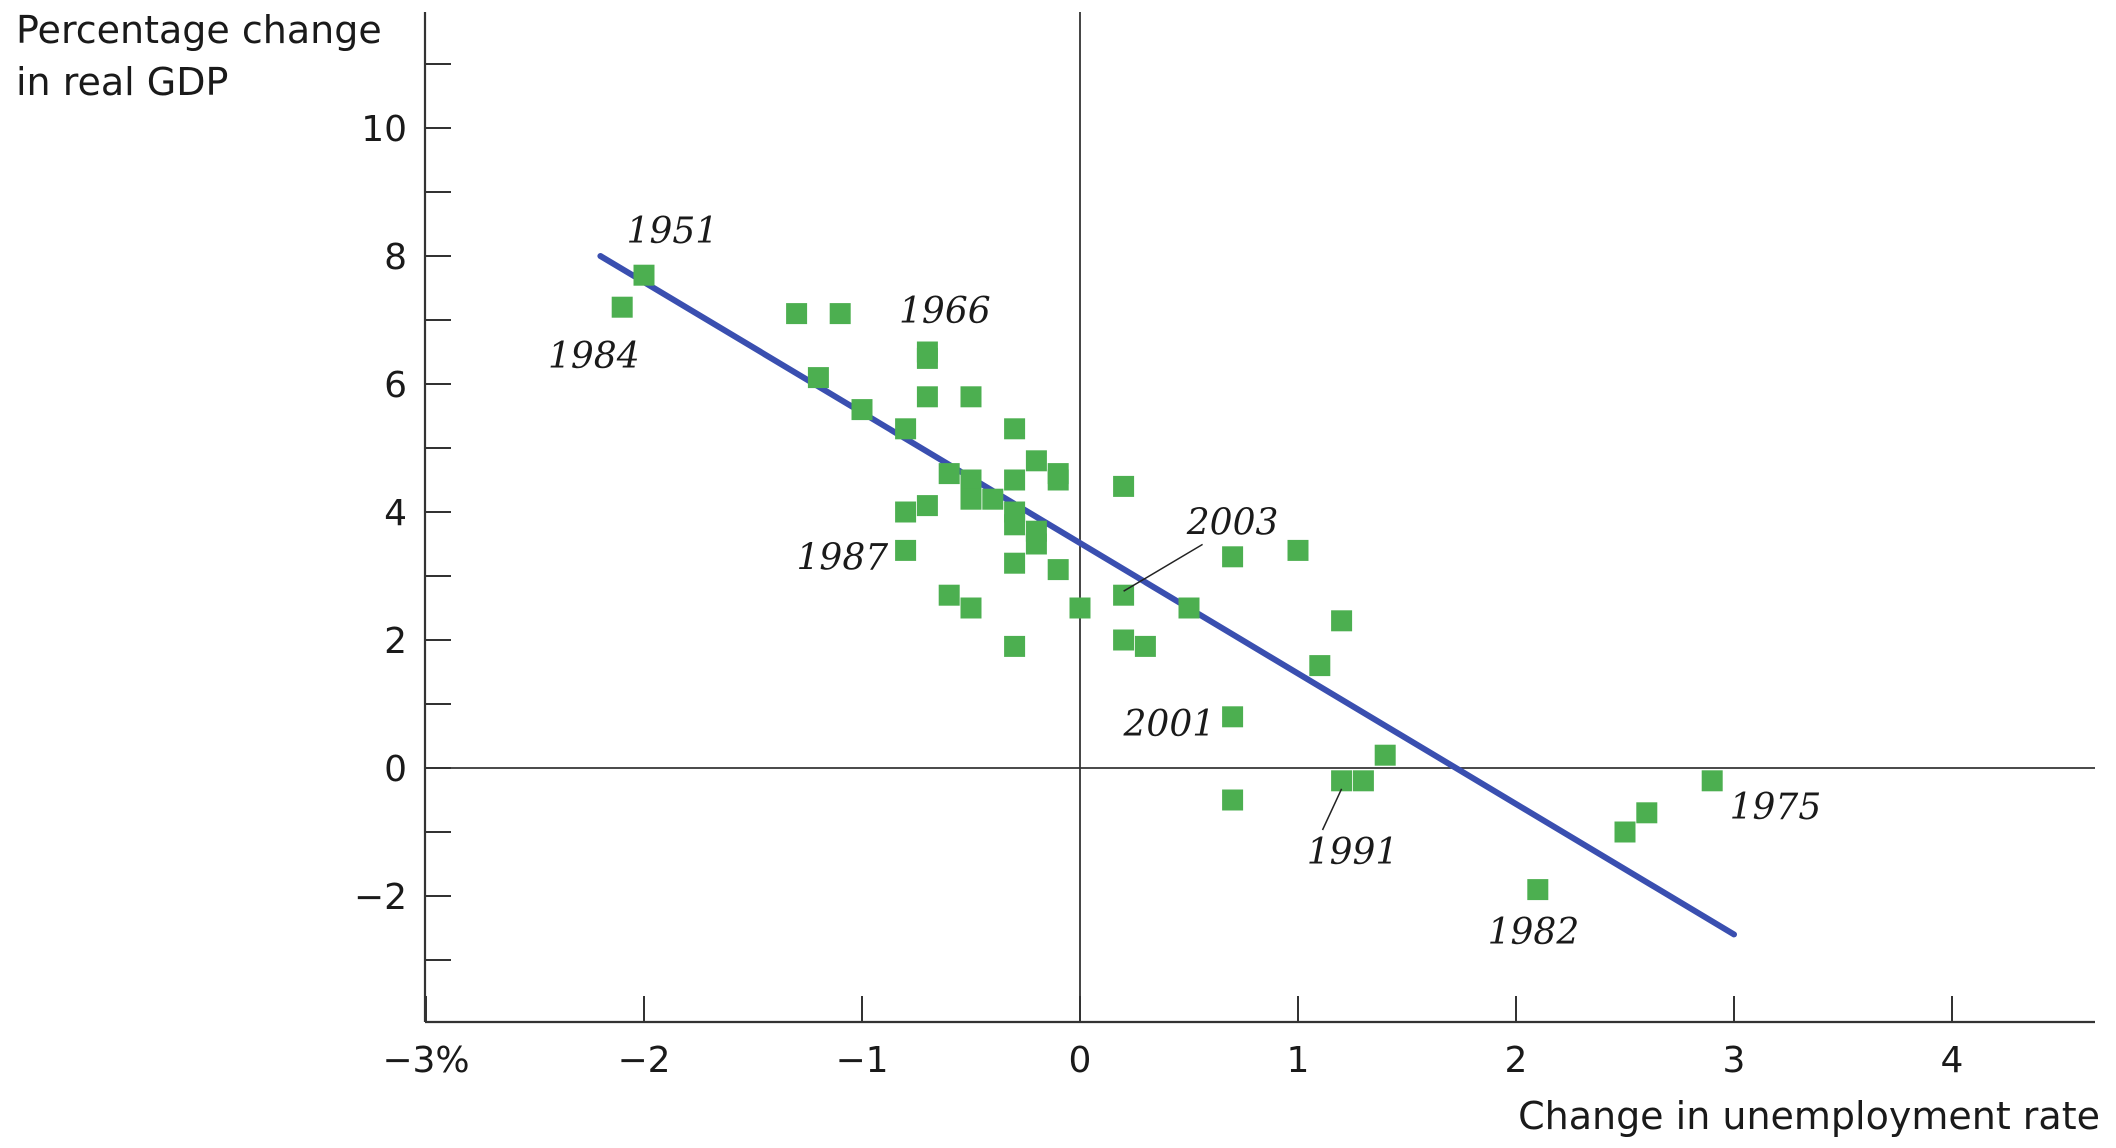 The image size is (2116, 1148). What do you see at coordinates (1353, 852) in the screenshot?
I see `year-annotation-1991: 1991` at bounding box center [1353, 852].